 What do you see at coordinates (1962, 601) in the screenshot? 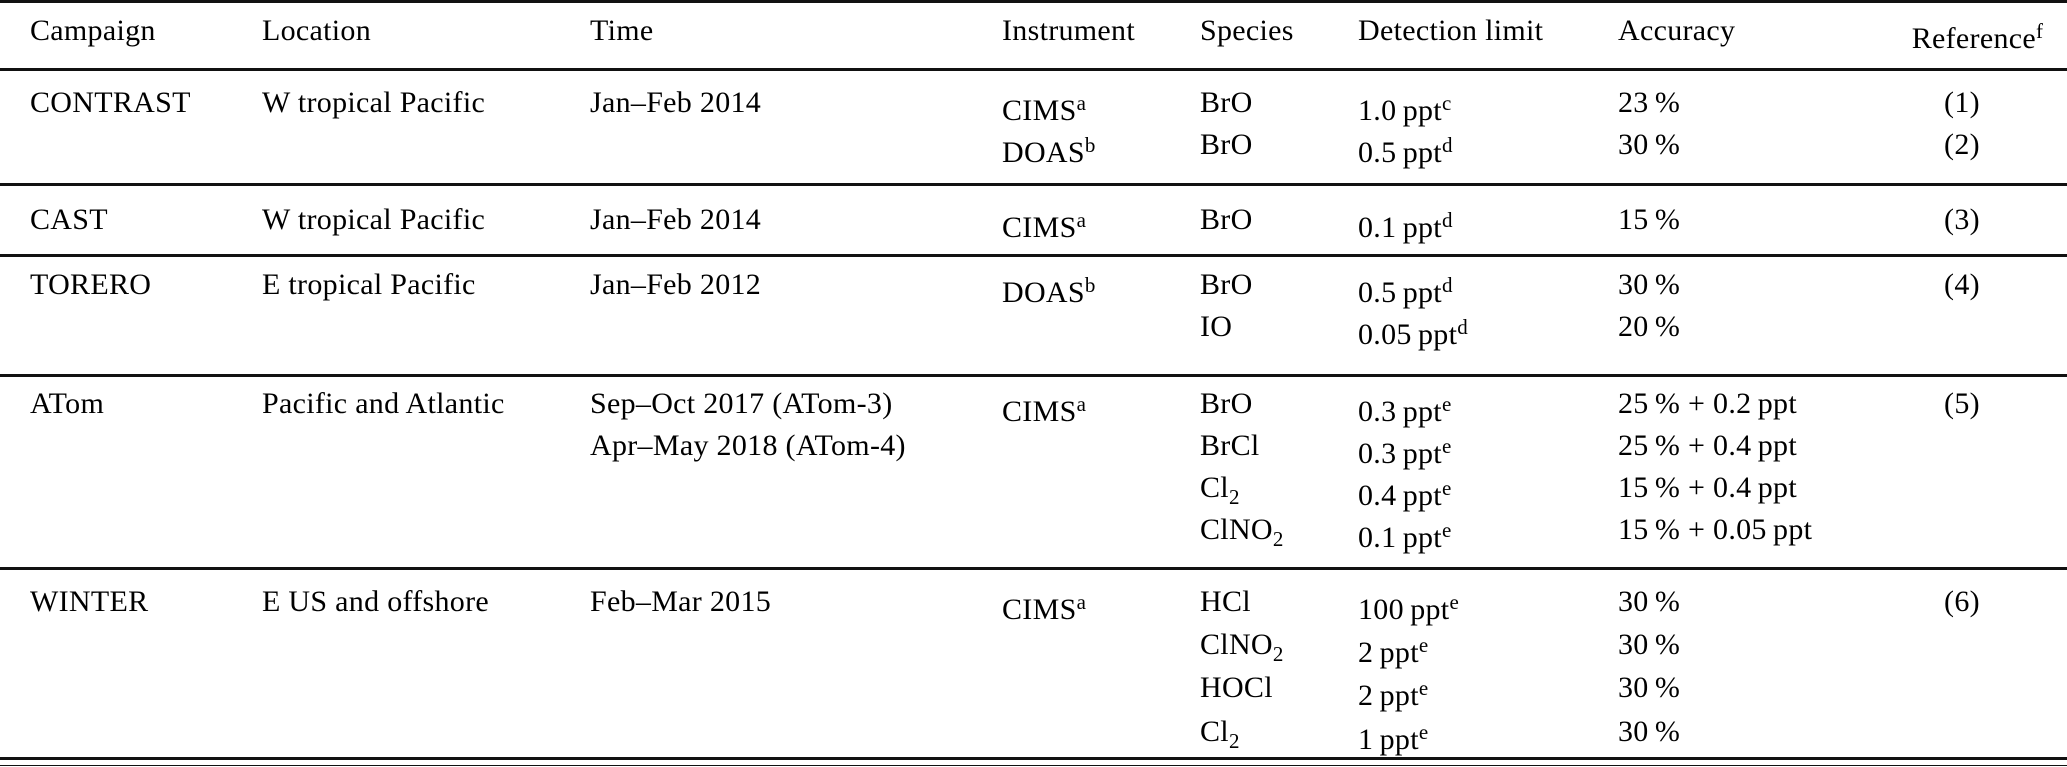
I see `reference-number: (6)` at bounding box center [1962, 601].